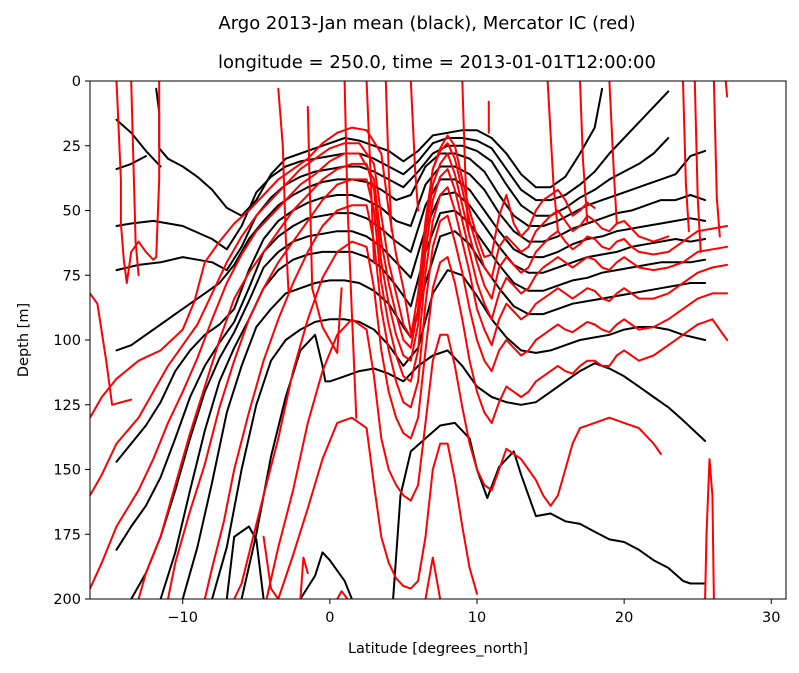  Describe the element at coordinates (24, 340) in the screenshot. I see `y-axis-label: Depth [m]` at that location.